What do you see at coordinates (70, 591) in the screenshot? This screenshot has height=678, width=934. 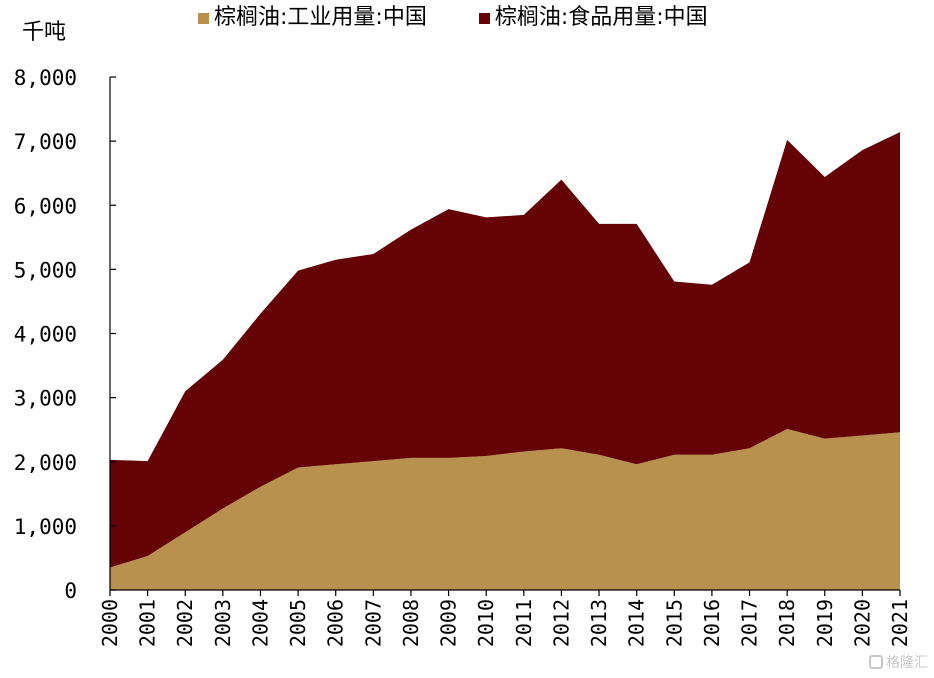 I see `y-tick-label: 0` at bounding box center [70, 591].